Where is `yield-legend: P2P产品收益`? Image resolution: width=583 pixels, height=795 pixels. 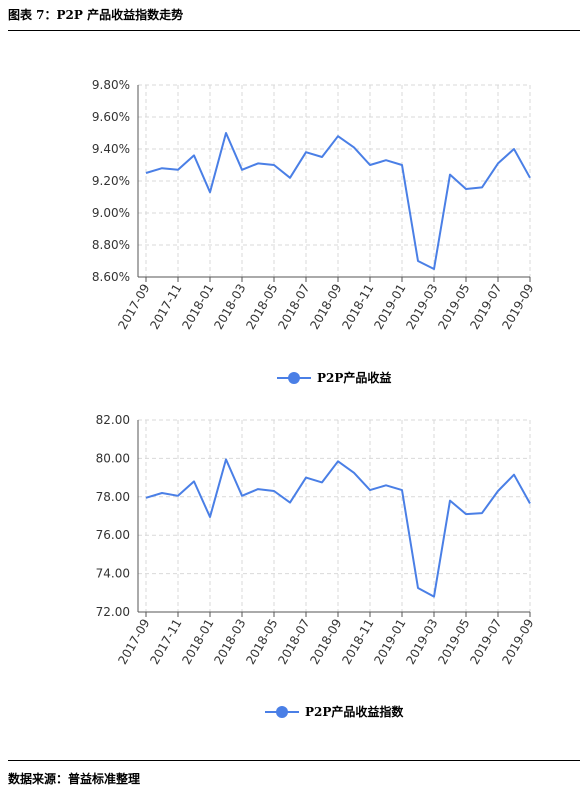 yield-legend: P2P产品收益 is located at coordinates (334, 377).